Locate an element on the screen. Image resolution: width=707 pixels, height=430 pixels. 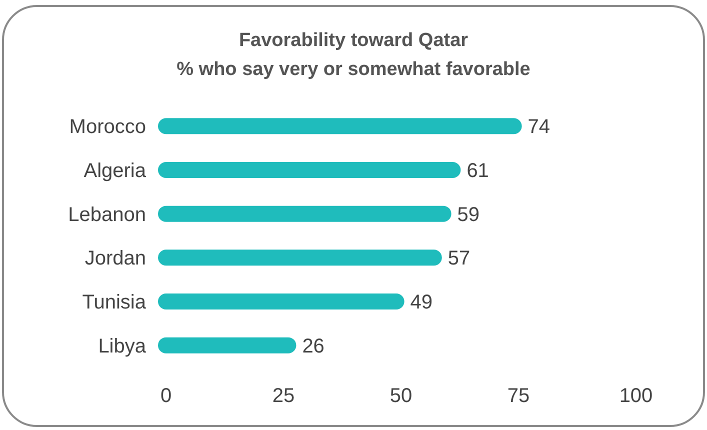
data-label: 61 is located at coordinates (477, 171).